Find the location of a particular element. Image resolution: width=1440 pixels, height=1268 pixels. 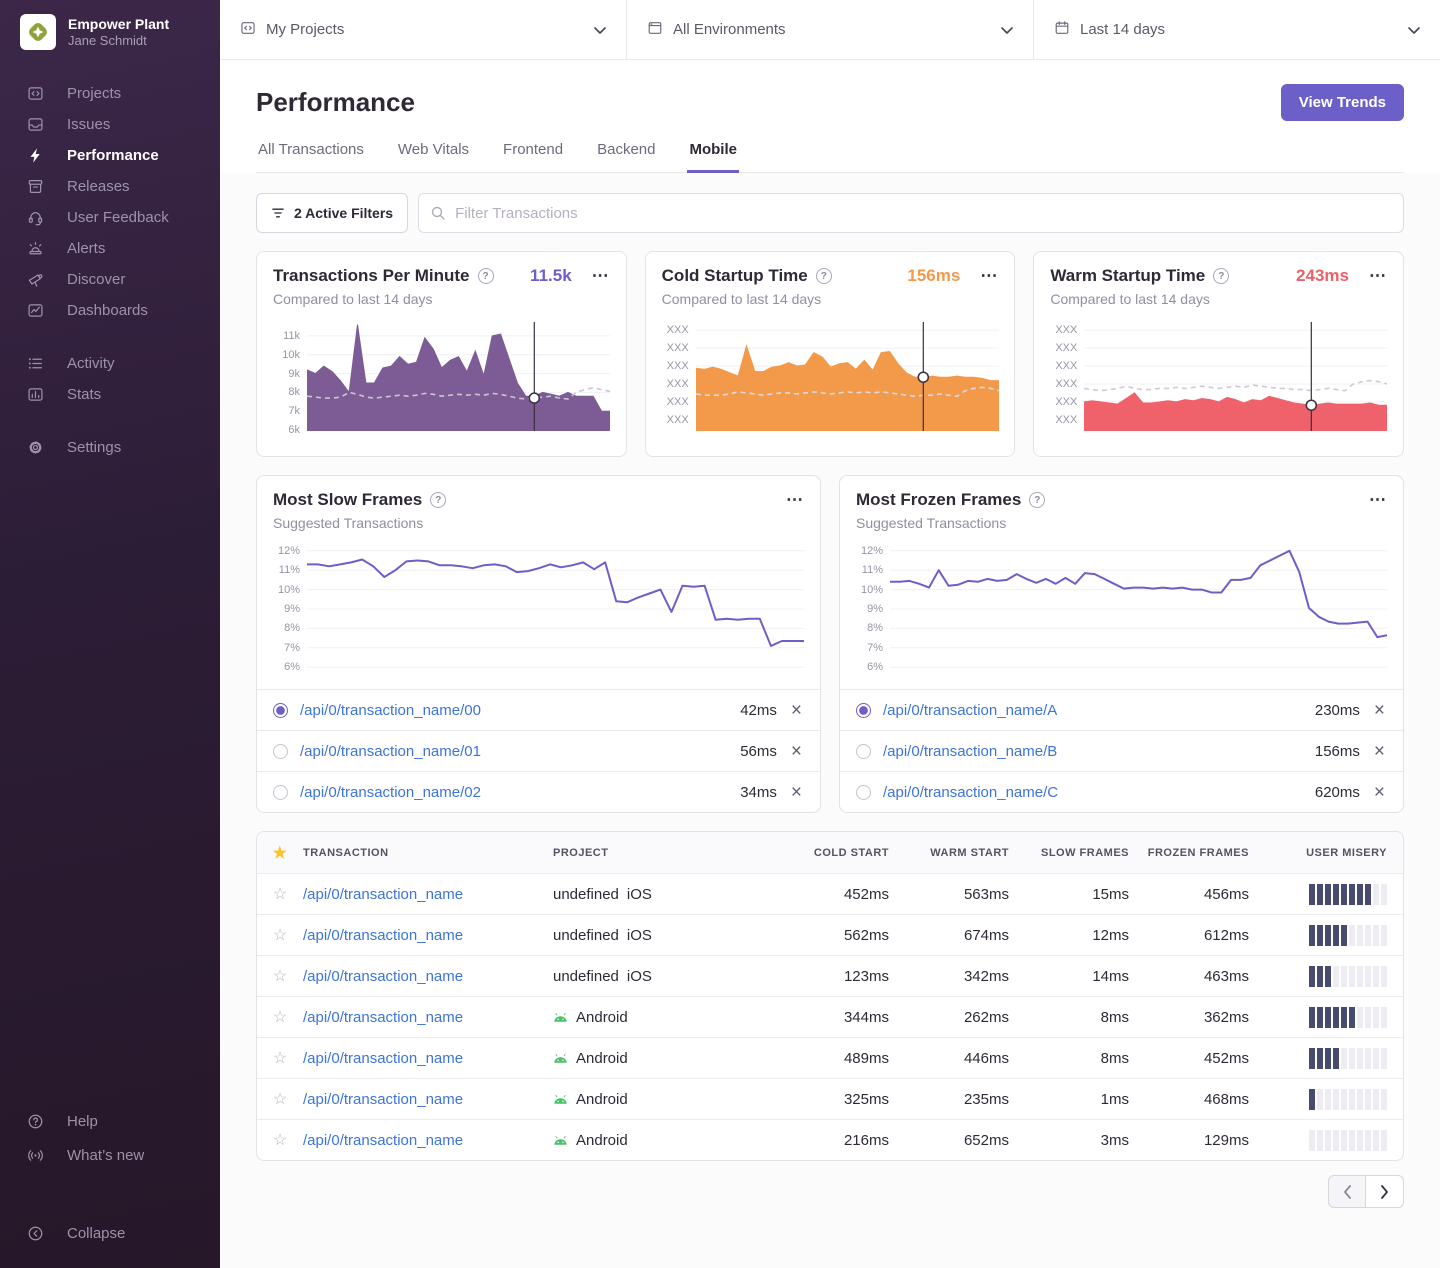

tab-web-vitals: Web Vitals is located at coordinates (433, 149).